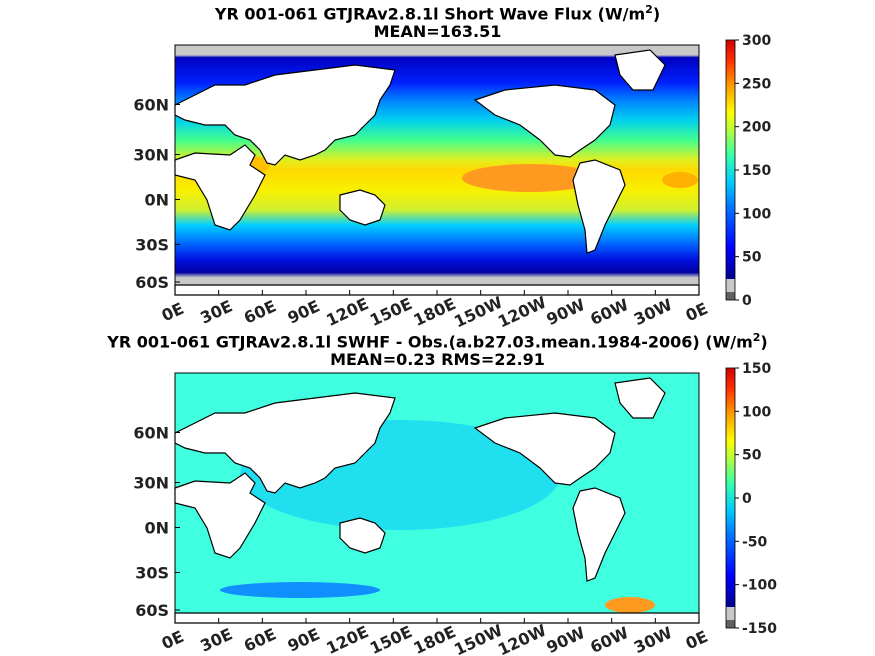  Describe the element at coordinates (756, 369) in the screenshot. I see `colorbar-2-tick-label: 150` at that location.